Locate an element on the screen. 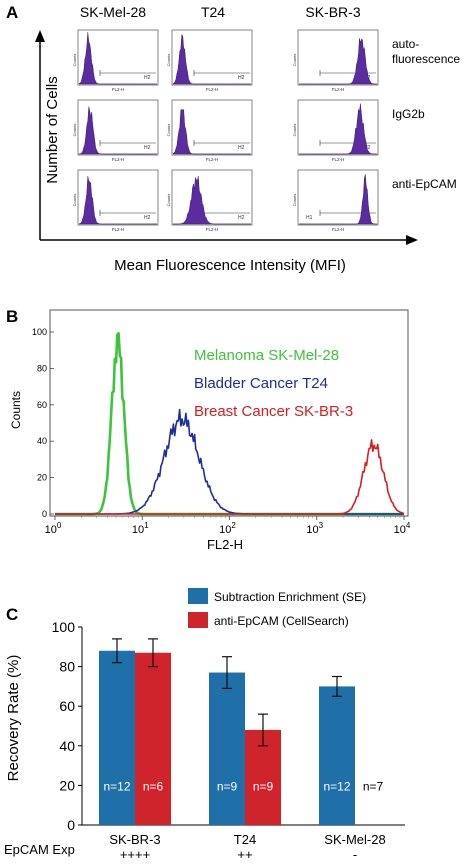 The width and height of the screenshot is (470, 868). epcam-value: ++ is located at coordinates (244, 854).